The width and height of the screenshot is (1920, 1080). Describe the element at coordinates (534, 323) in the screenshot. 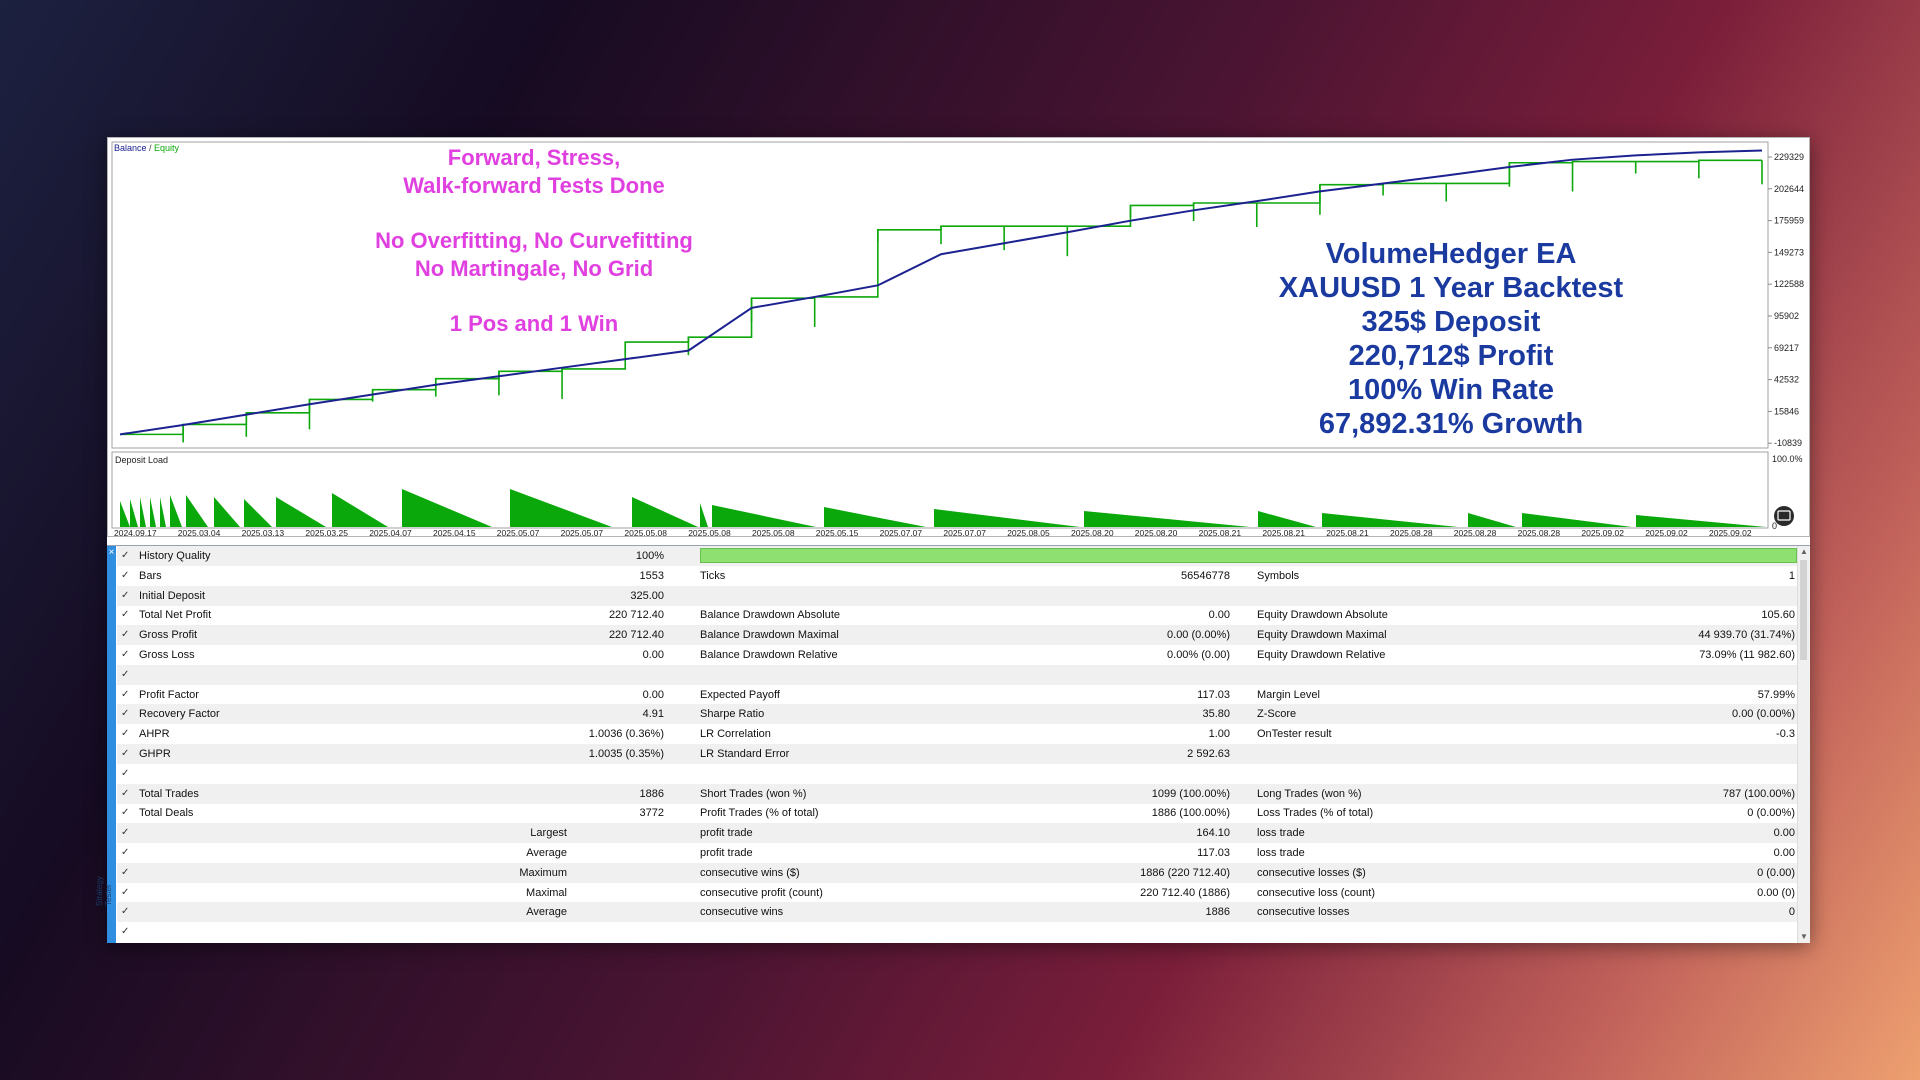

I see `overlay-left-line5: 1 Pos and 1 Win` at that location.